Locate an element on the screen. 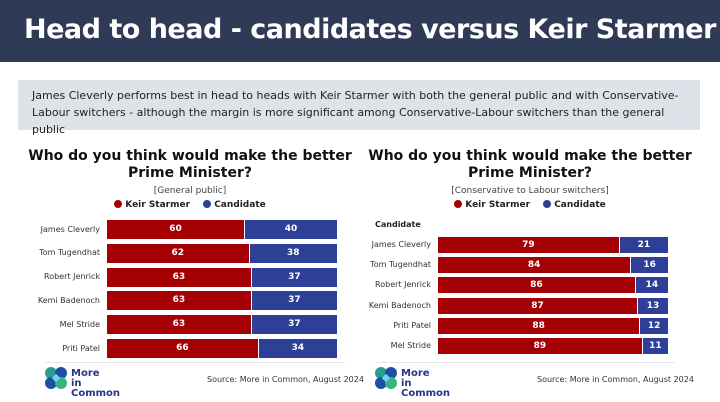 This screenshot has height=402, width=720. bar-starmer: 60 is located at coordinates (175, 229).